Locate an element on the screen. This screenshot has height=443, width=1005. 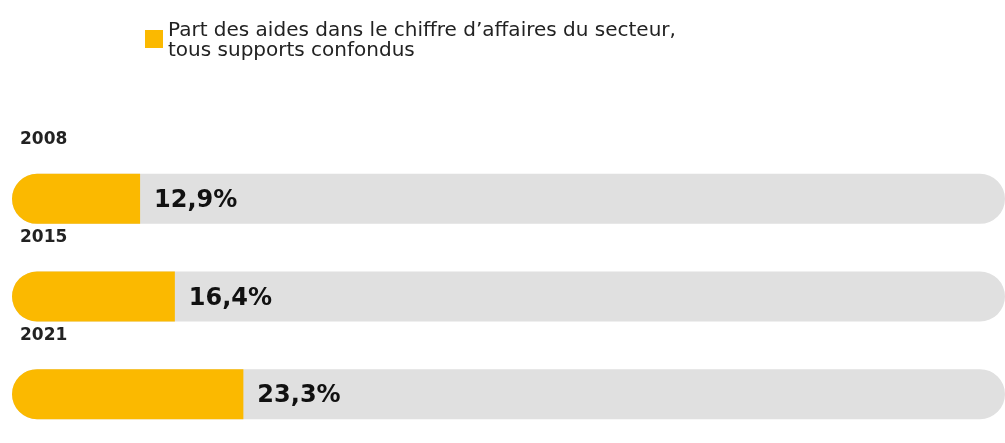
data-label: 12,9% is located at coordinates (196, 198).